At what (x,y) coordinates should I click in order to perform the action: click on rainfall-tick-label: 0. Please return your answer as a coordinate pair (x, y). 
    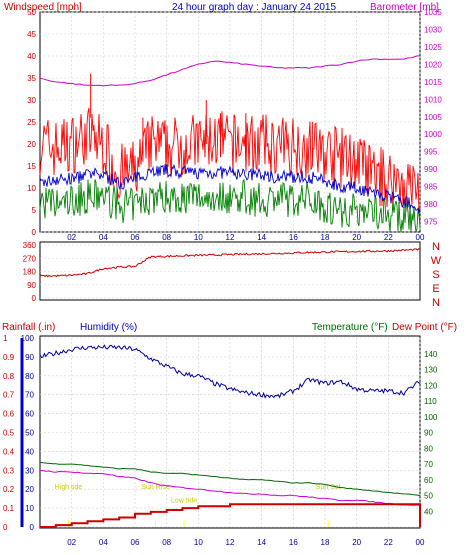
    Looking at the image, I should click on (5, 527).